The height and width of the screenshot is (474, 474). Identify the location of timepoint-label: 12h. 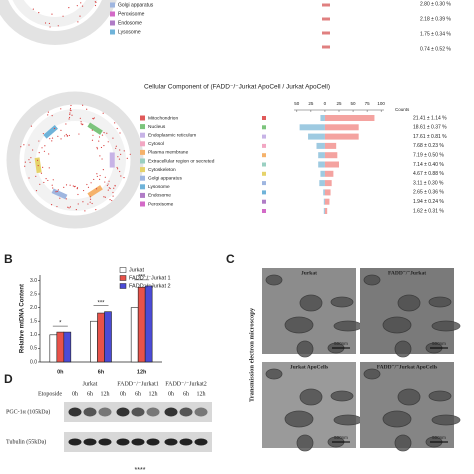
(153, 394).